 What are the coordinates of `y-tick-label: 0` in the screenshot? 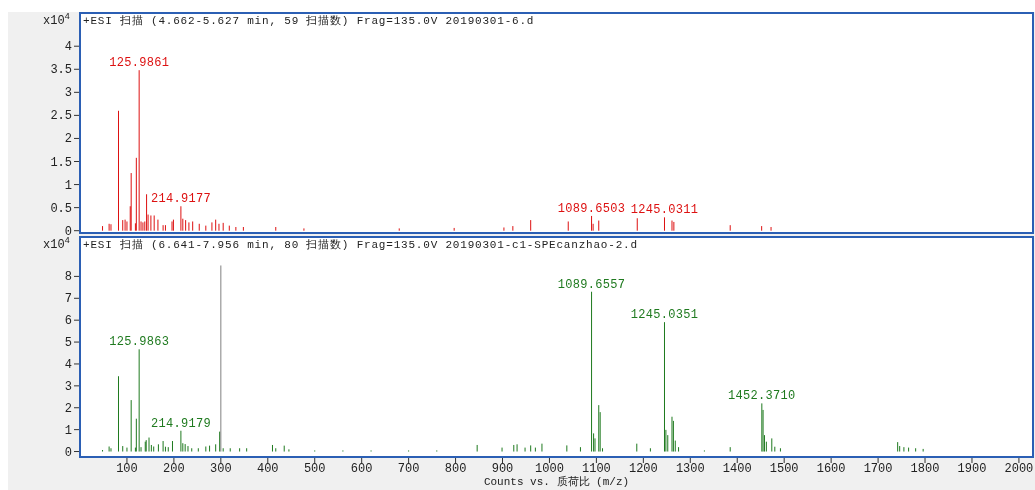 It's located at (68, 452).